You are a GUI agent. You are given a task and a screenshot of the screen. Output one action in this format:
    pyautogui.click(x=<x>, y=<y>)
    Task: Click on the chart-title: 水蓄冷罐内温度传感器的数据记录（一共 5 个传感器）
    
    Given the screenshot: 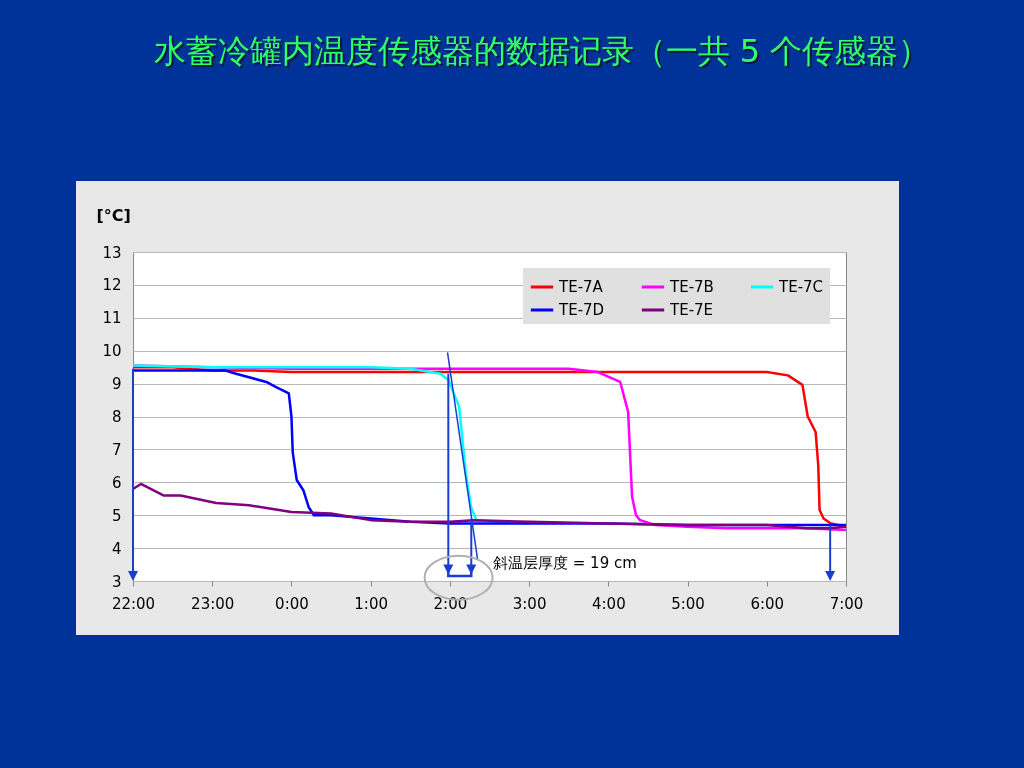 What is the action you would take?
    pyautogui.click(x=542, y=51)
    